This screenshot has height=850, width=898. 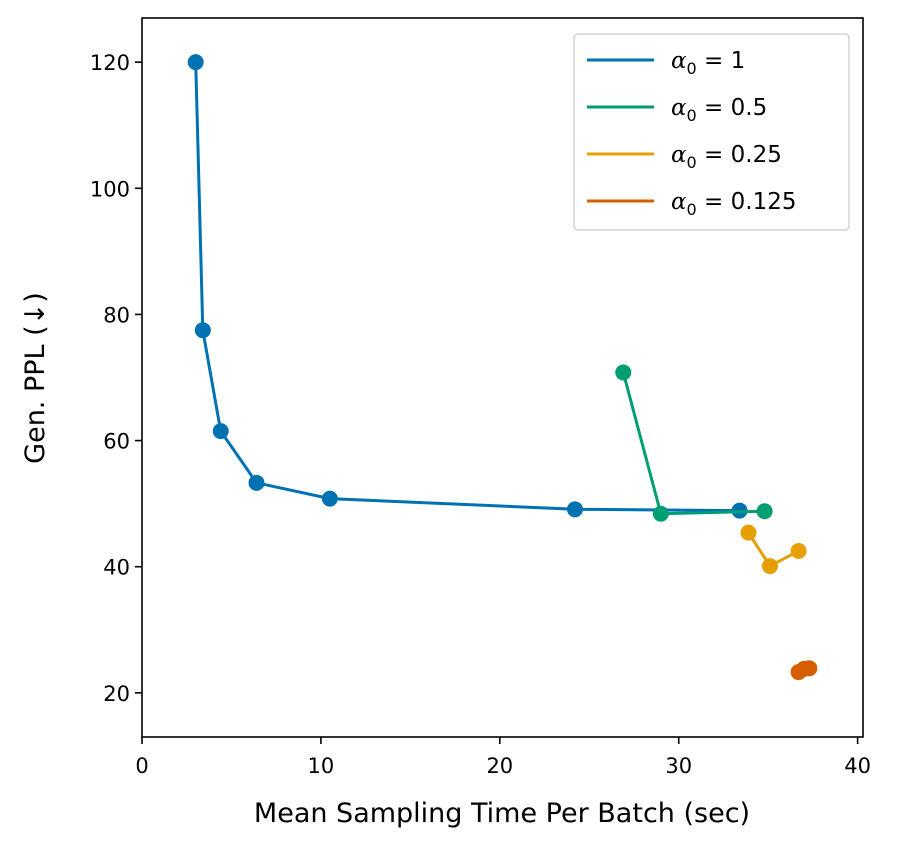 I want to click on y-tick-label: 120, so click(x=110, y=63).